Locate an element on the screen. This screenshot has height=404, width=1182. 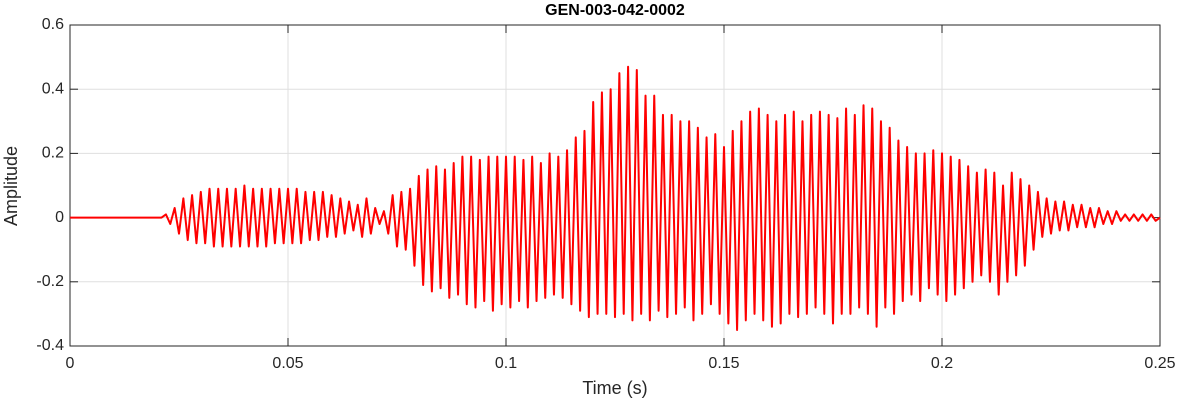
y-tick-label: -0.2 is located at coordinates (50, 281).